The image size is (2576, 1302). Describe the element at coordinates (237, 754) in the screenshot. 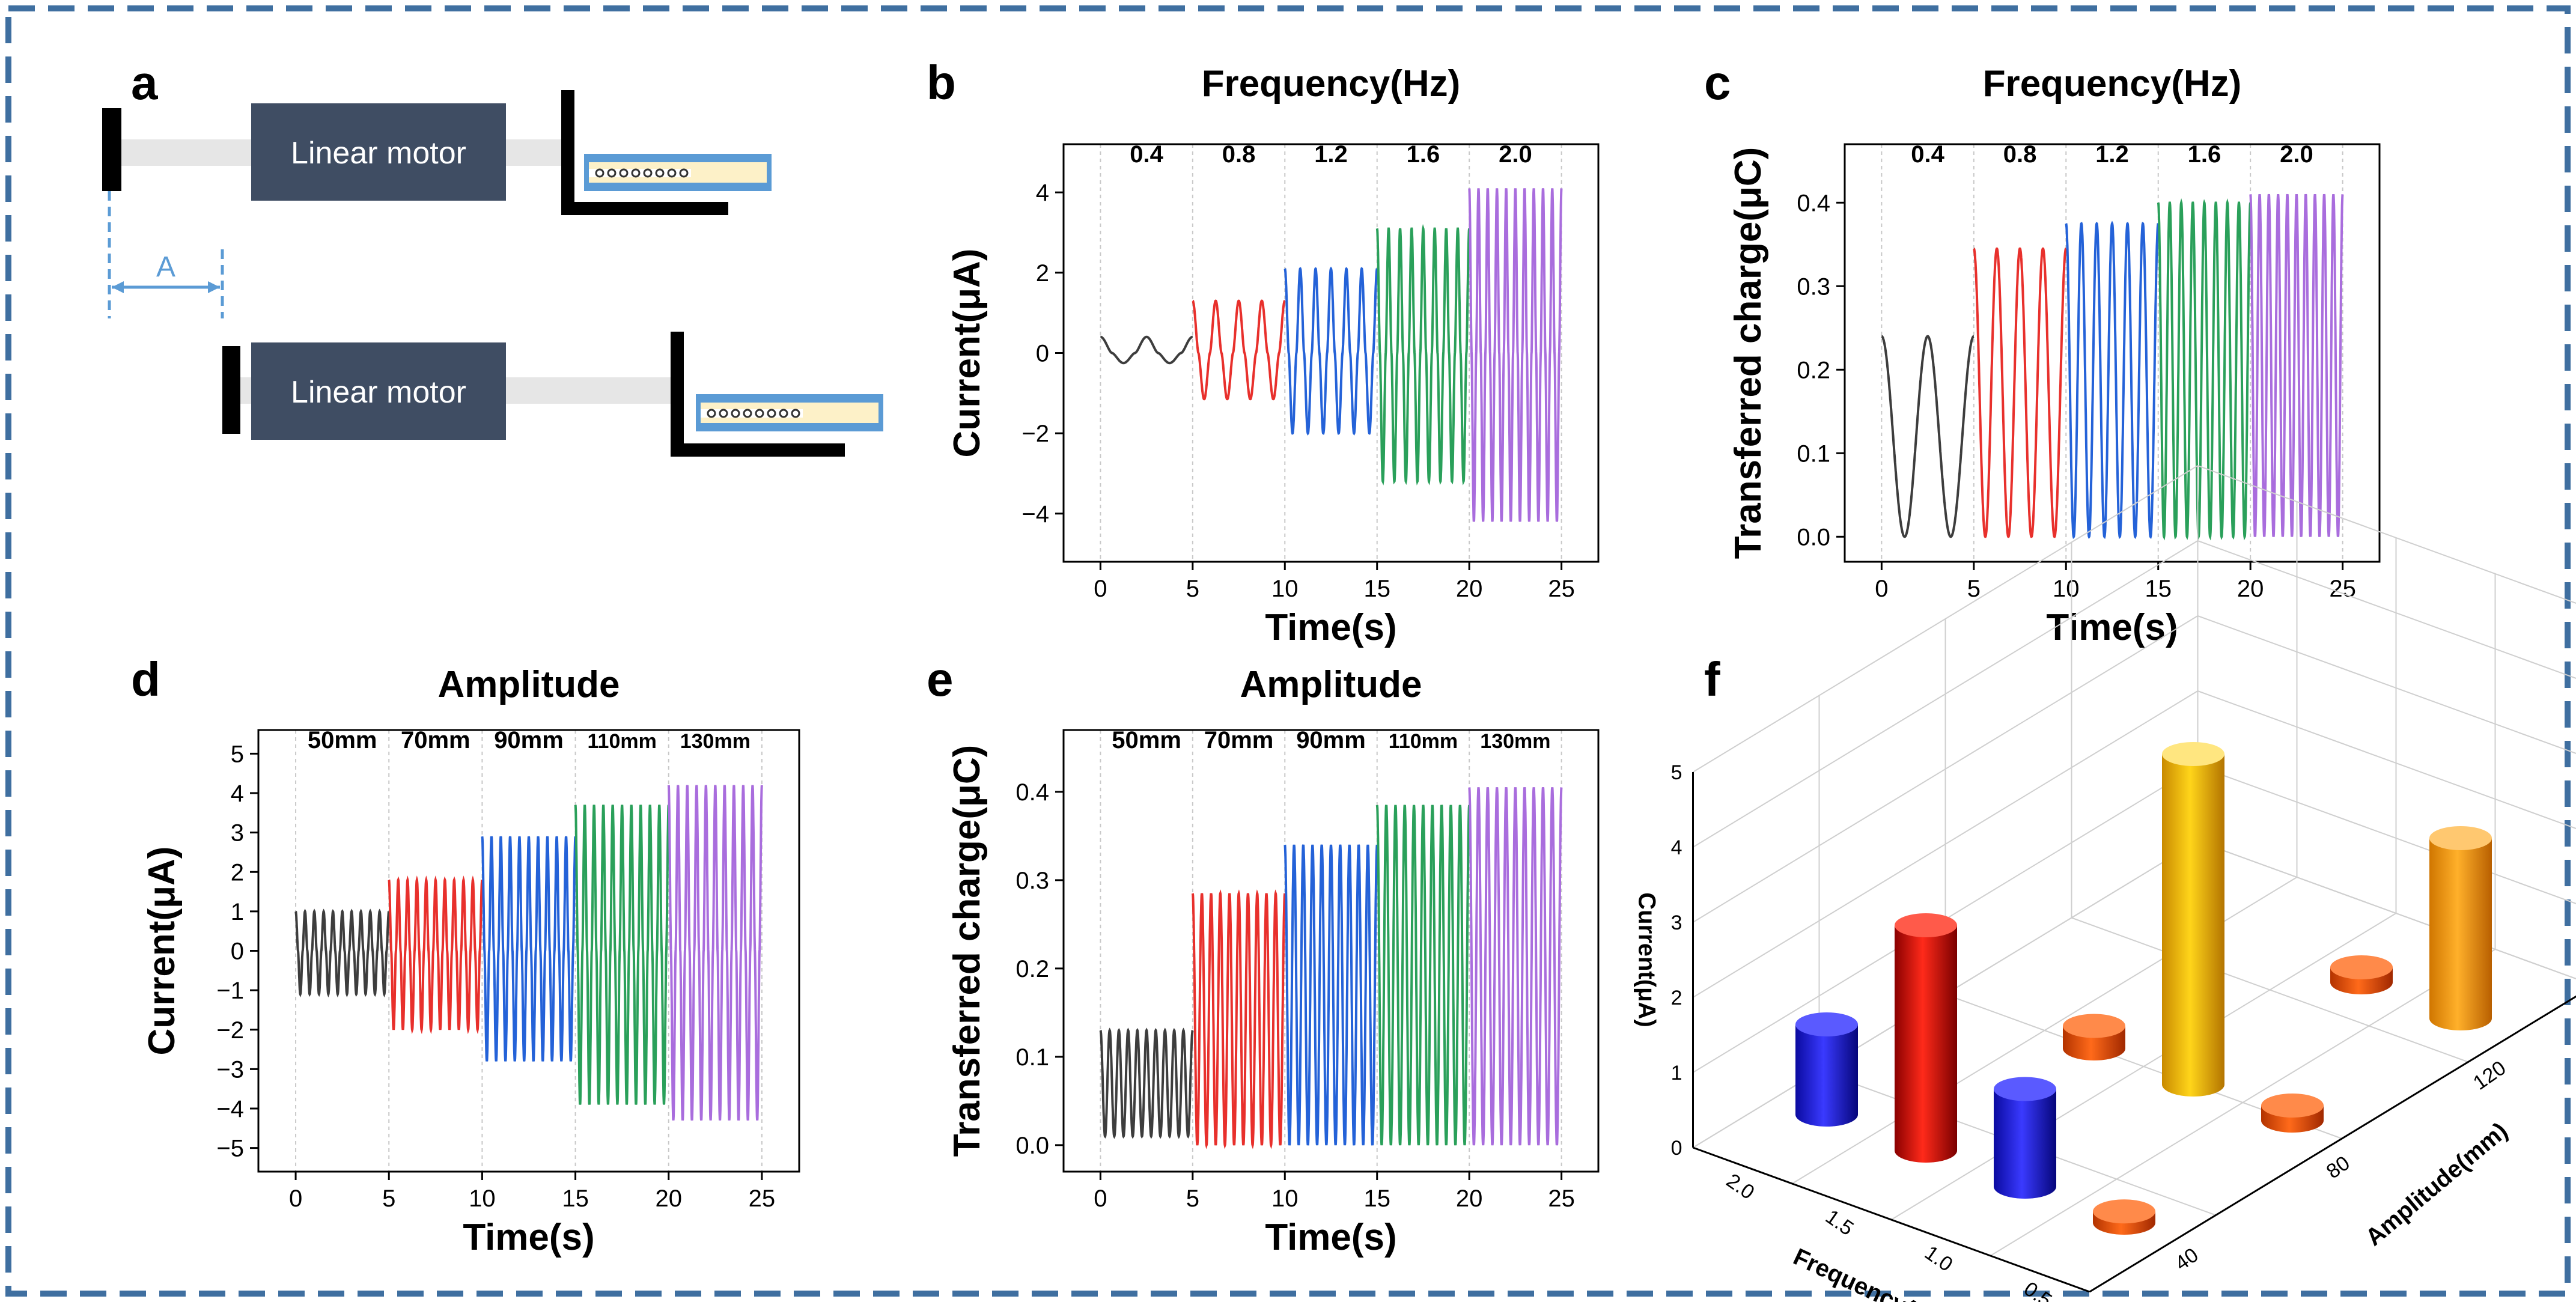

I see `y-tick-label: 5` at that location.